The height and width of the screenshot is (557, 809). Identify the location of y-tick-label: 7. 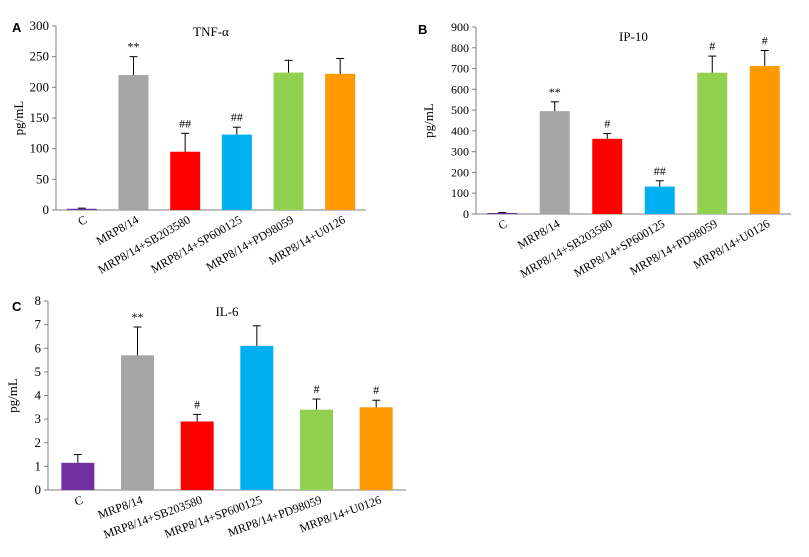
(38, 324).